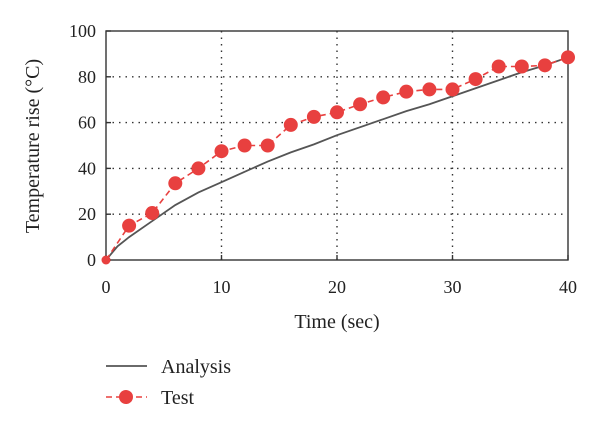  Describe the element at coordinates (87, 77) in the screenshot. I see `y-tick-label: 80` at that location.